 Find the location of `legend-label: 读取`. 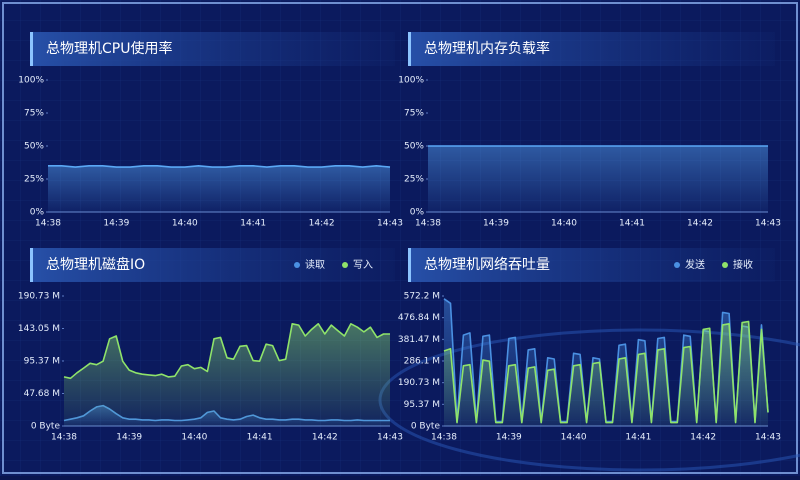

legend-label: 读取 is located at coordinates (315, 264).